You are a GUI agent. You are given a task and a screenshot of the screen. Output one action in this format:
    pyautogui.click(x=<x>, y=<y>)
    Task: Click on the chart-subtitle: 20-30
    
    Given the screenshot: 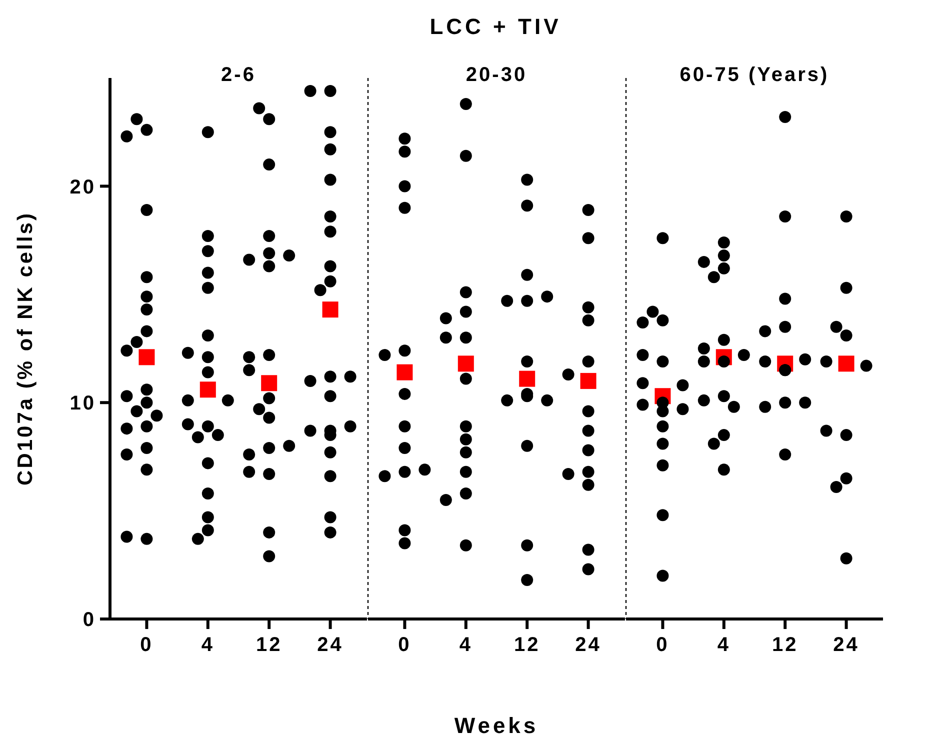 What is the action you would take?
    pyautogui.click(x=496, y=75)
    